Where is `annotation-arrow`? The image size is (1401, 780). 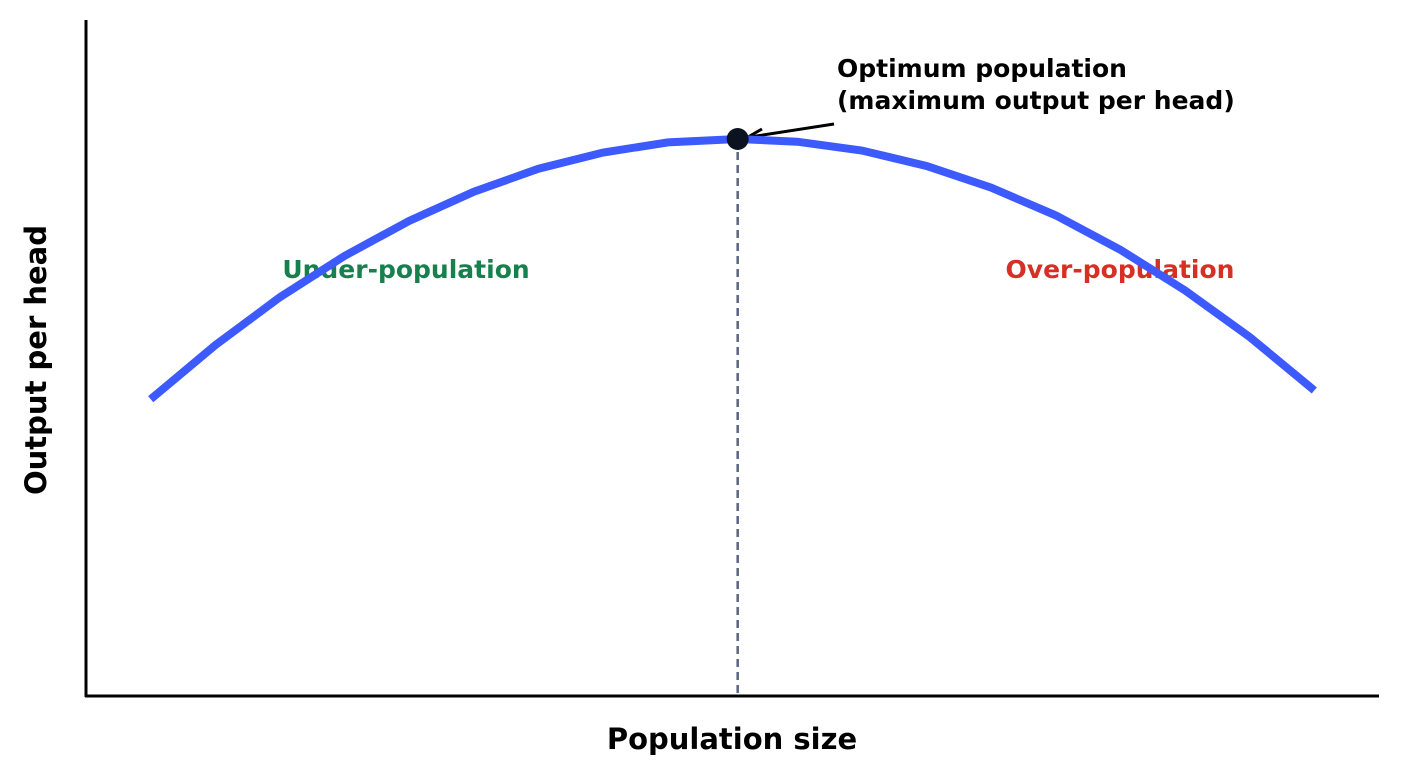 annotation-arrow is located at coordinates (792, 130).